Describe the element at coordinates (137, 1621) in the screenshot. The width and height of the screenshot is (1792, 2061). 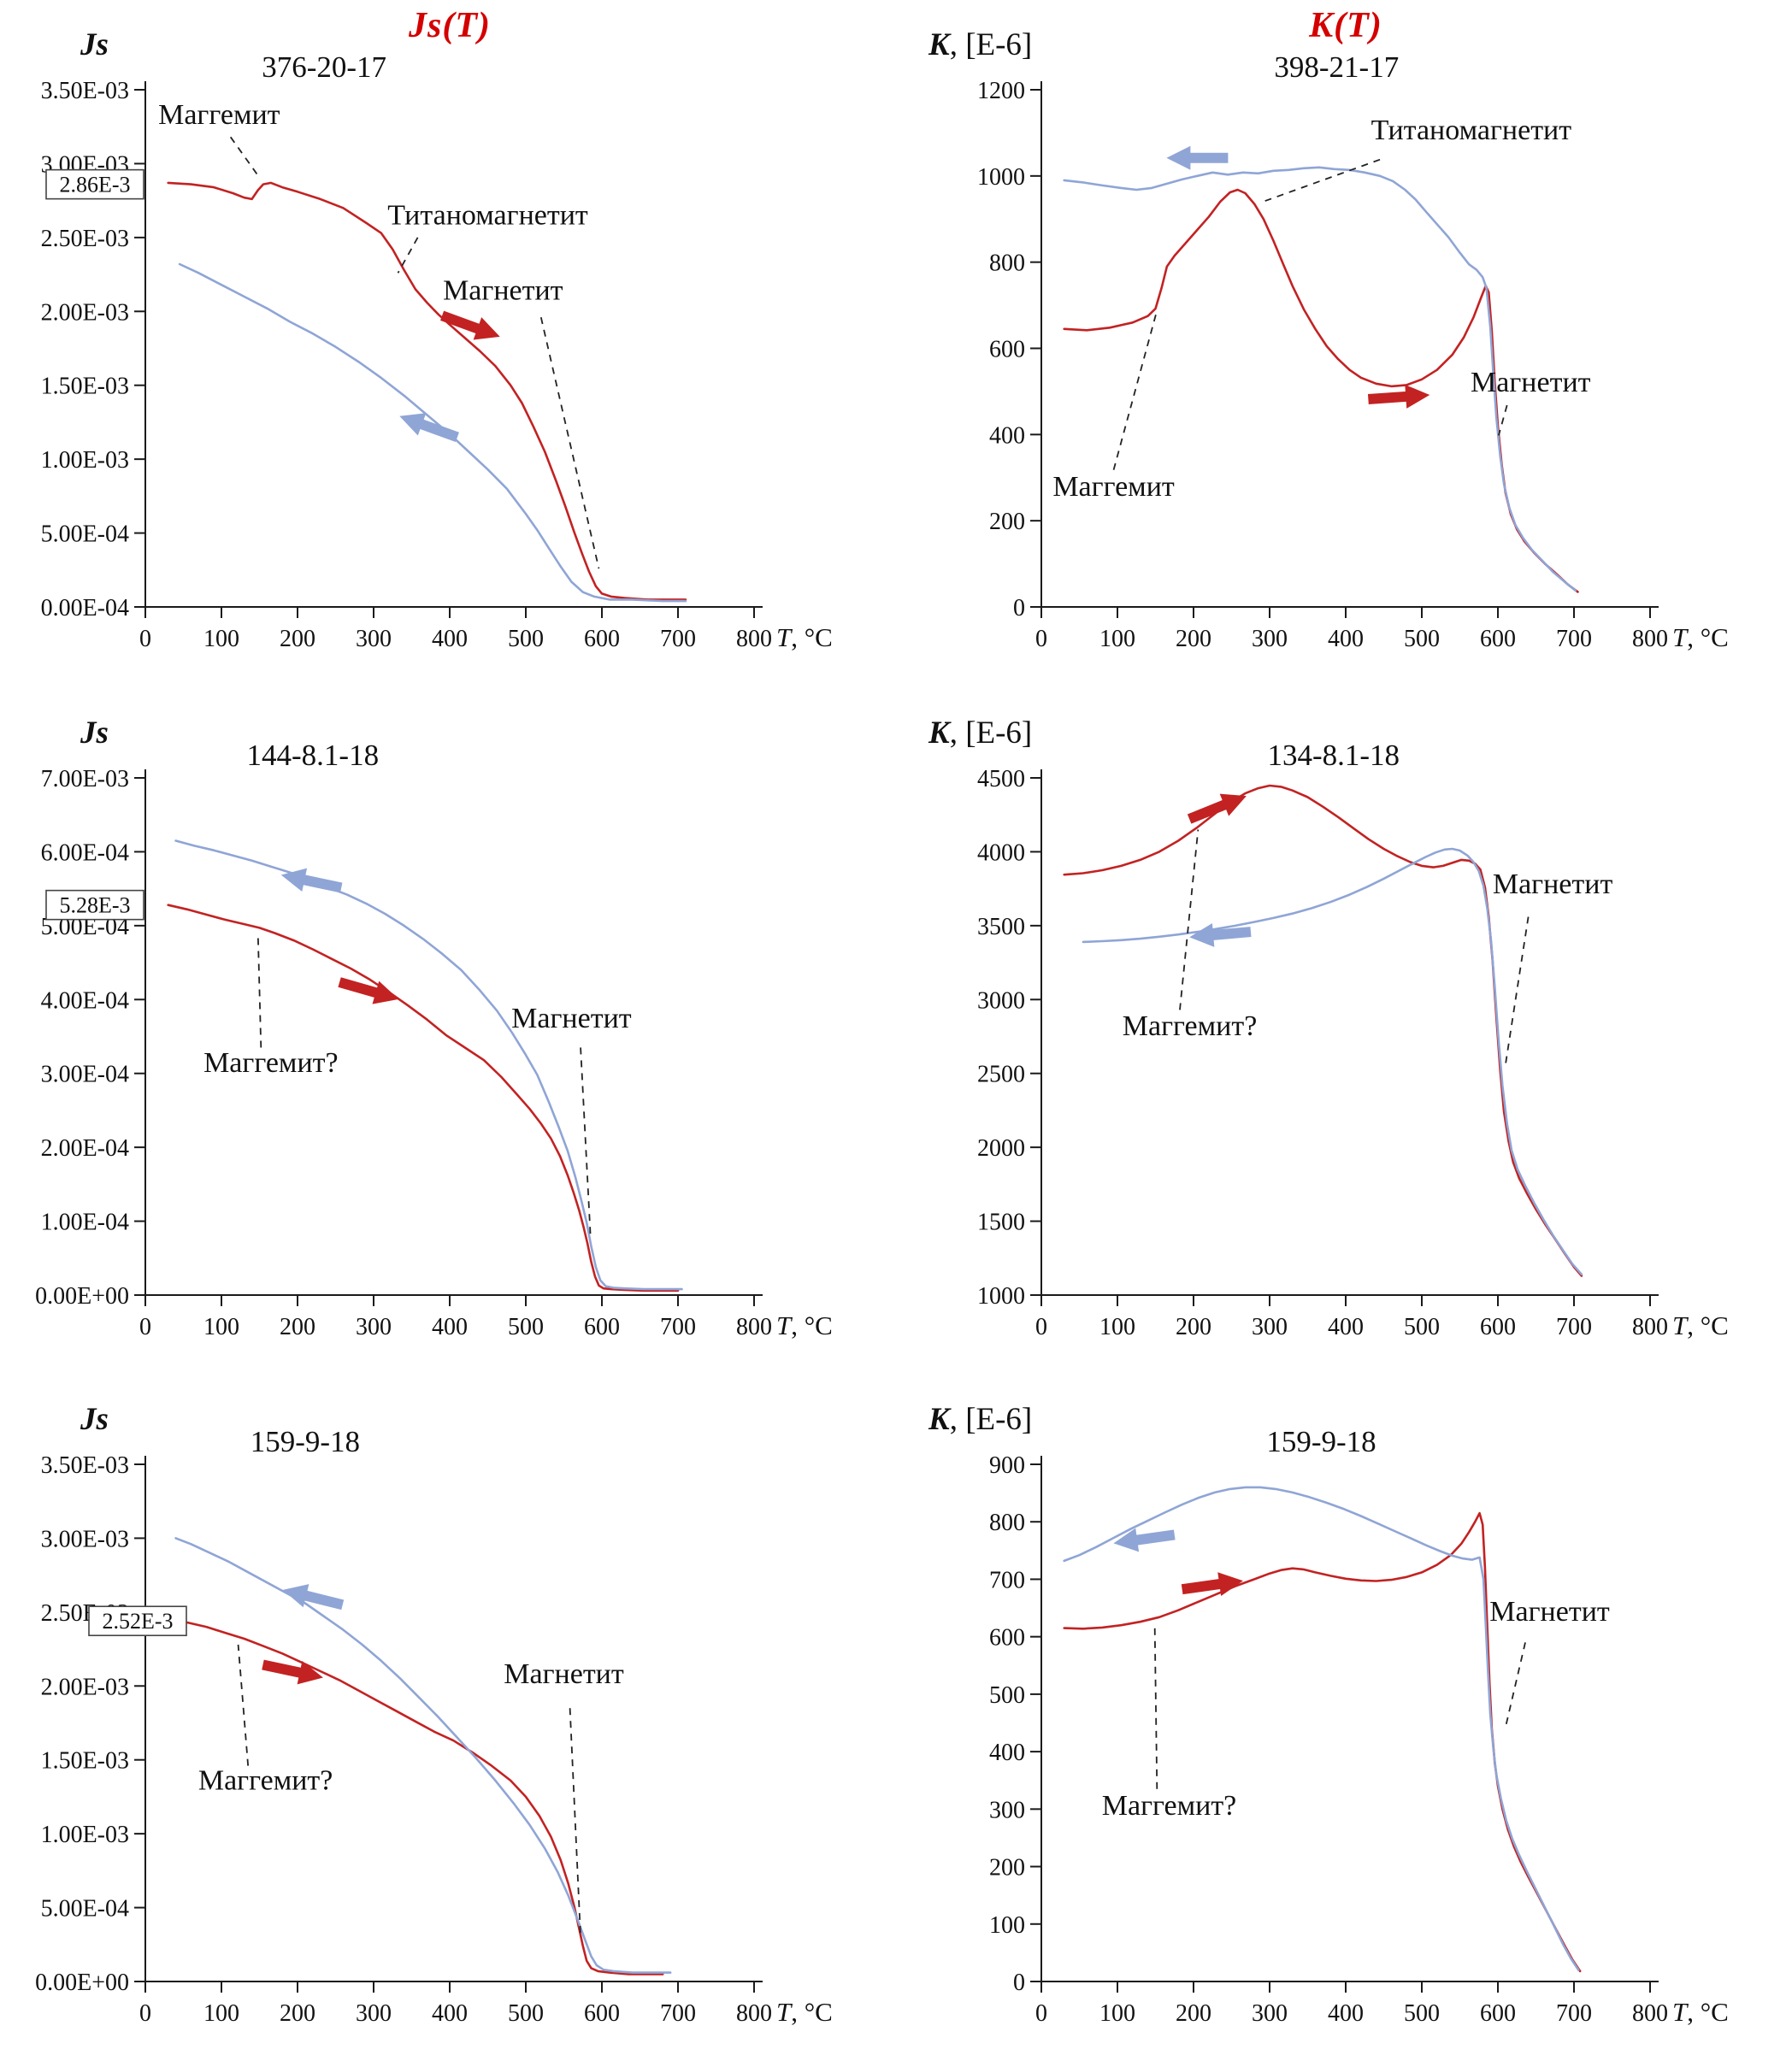
I see `value-callout-label: 2.52E-3` at that location.